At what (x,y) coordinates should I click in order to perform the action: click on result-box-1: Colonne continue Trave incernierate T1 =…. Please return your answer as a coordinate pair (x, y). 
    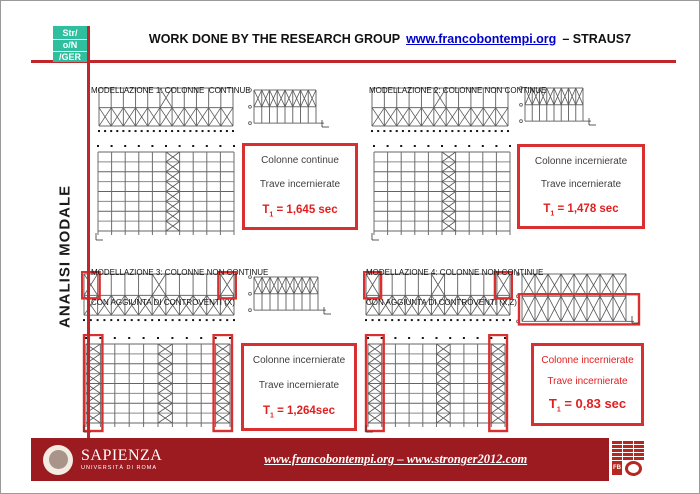
    Looking at the image, I should click on (300, 186).